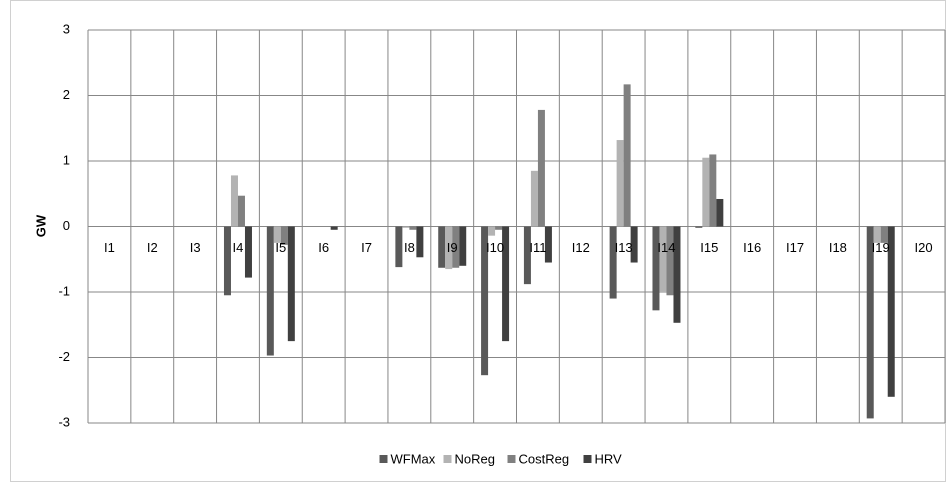 The image size is (947, 482). Describe the element at coordinates (64, 421) in the screenshot. I see `y-tick-label: -3` at that location.